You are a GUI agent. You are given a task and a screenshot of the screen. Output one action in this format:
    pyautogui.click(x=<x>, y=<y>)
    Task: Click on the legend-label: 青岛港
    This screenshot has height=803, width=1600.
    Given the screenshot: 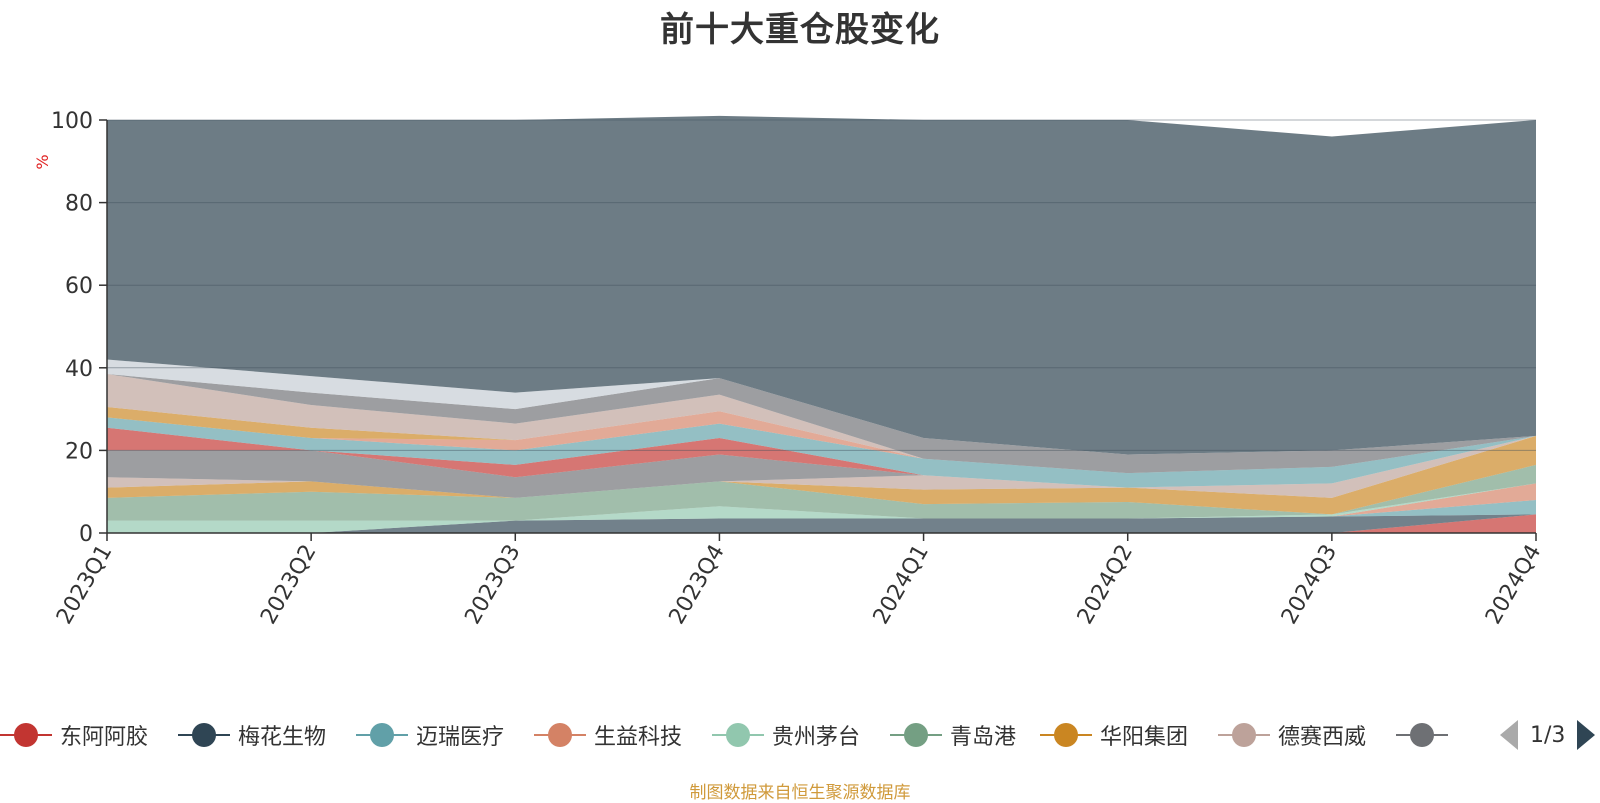 What is the action you would take?
    pyautogui.click(x=983, y=737)
    